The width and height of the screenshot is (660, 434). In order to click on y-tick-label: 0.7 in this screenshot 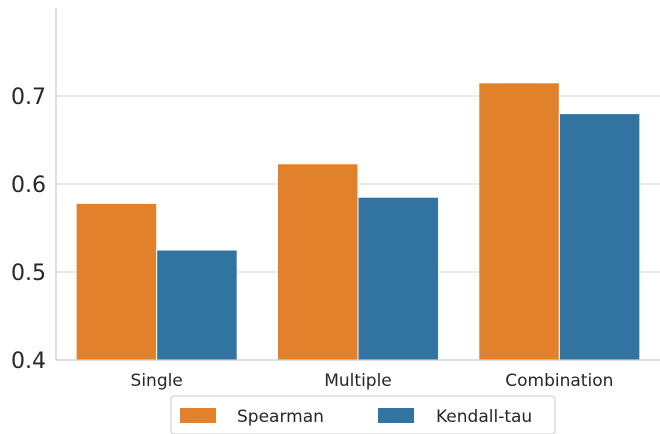, I will do `click(28, 97)`.